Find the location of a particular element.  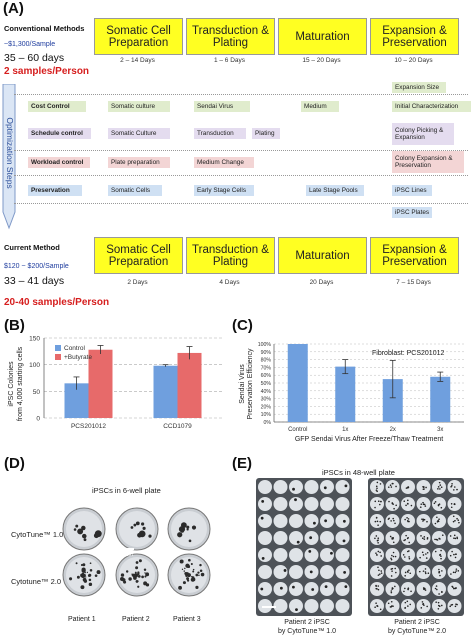

x-tick-label: 2x is located at coordinates (393, 430).